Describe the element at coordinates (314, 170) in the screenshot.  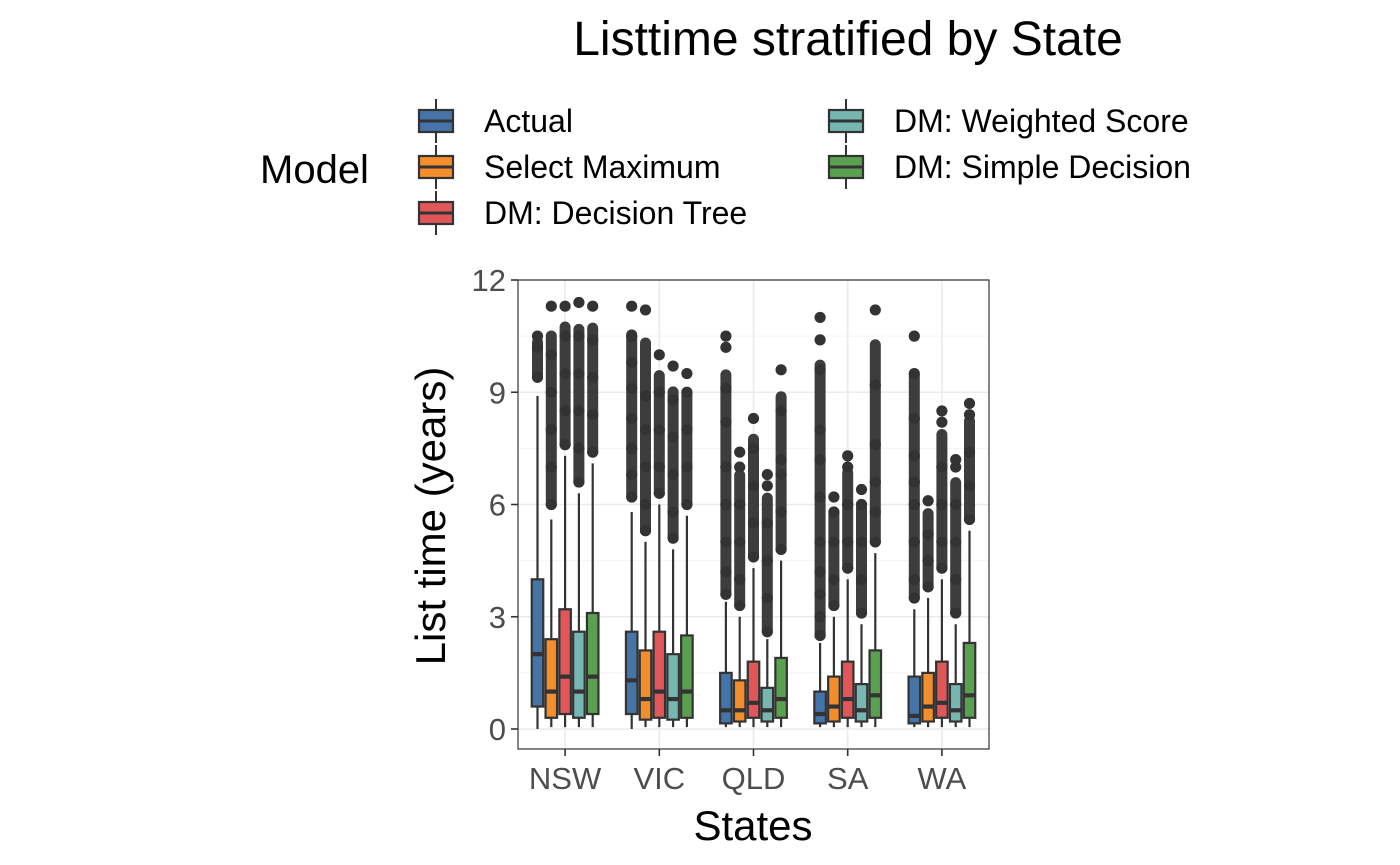
I see `legend-title: Model` at that location.